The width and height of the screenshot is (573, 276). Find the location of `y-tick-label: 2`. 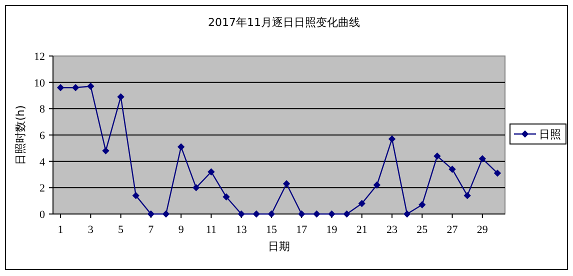

y-tick-label: 2 is located at coordinates (42, 188).